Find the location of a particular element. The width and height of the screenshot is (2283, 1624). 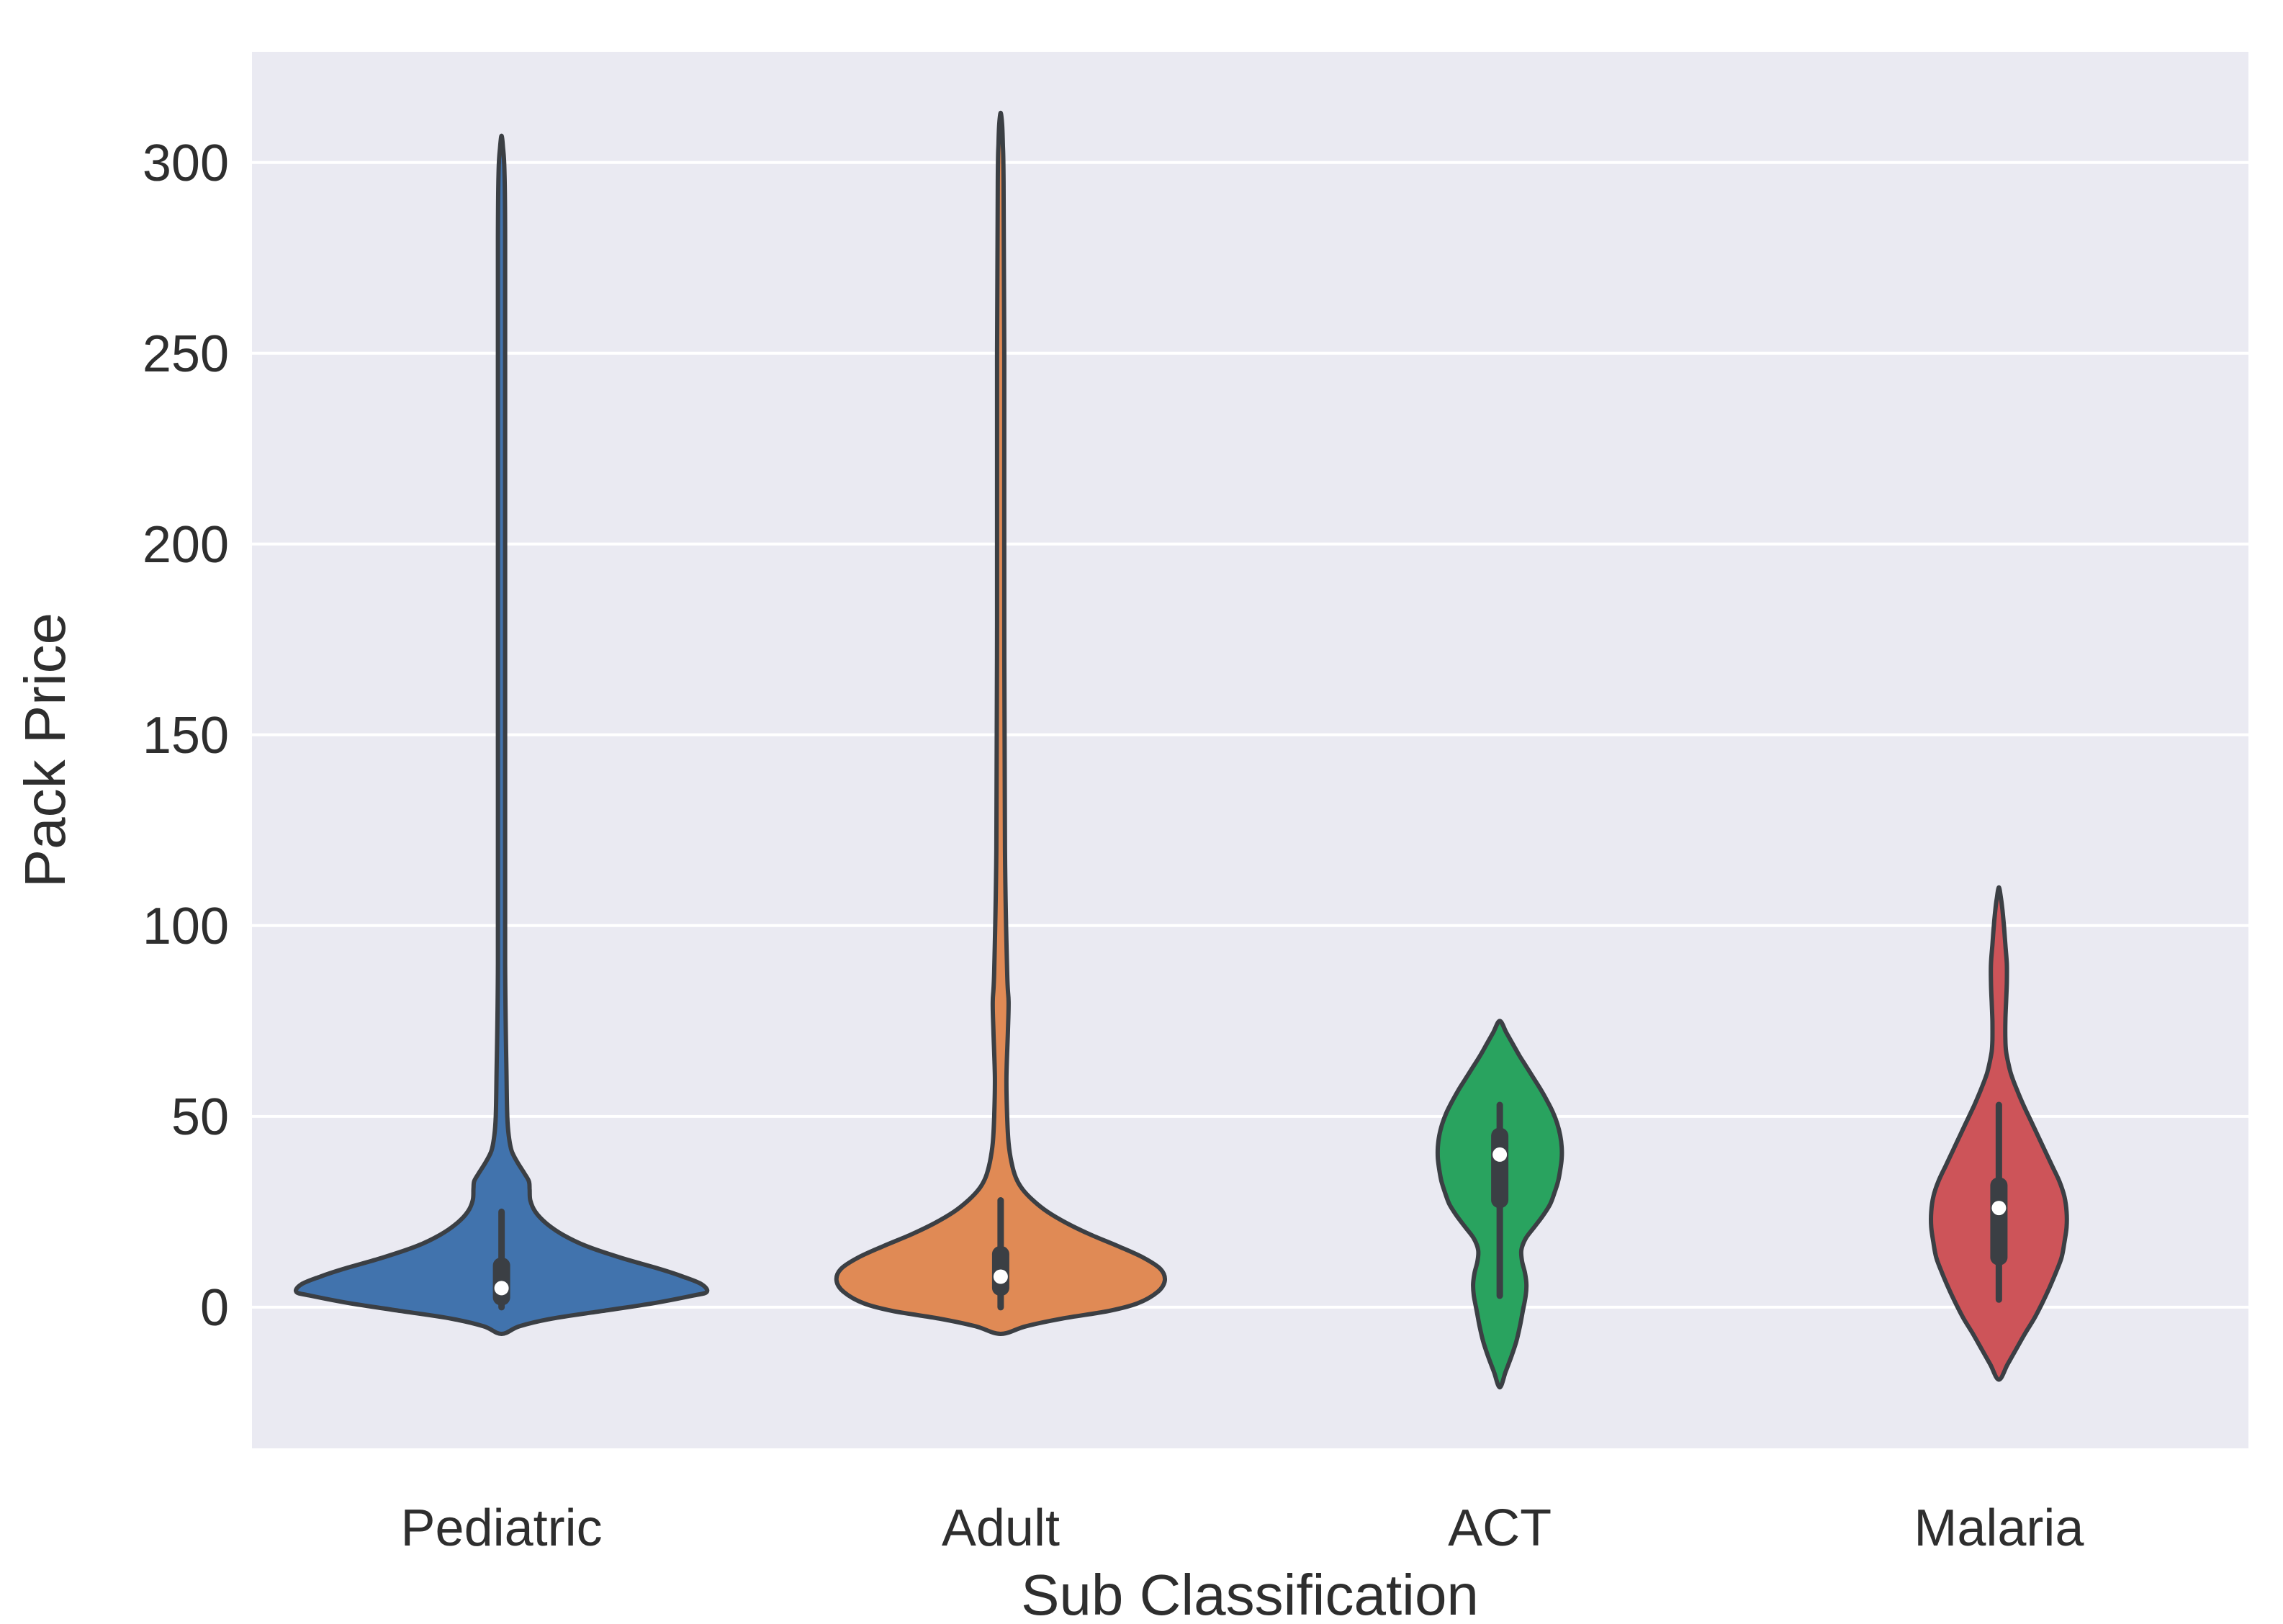

y-tick-label: 150 is located at coordinates (186, 735).